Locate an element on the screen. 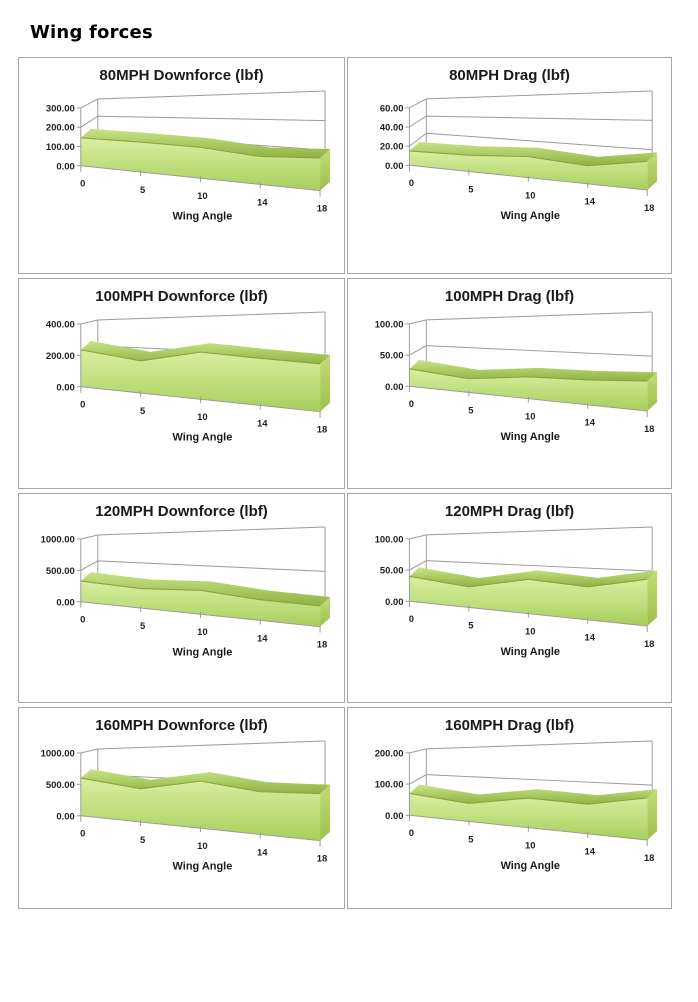 This screenshot has height=1002, width=698. page-heading: Wing forces is located at coordinates (91, 32).